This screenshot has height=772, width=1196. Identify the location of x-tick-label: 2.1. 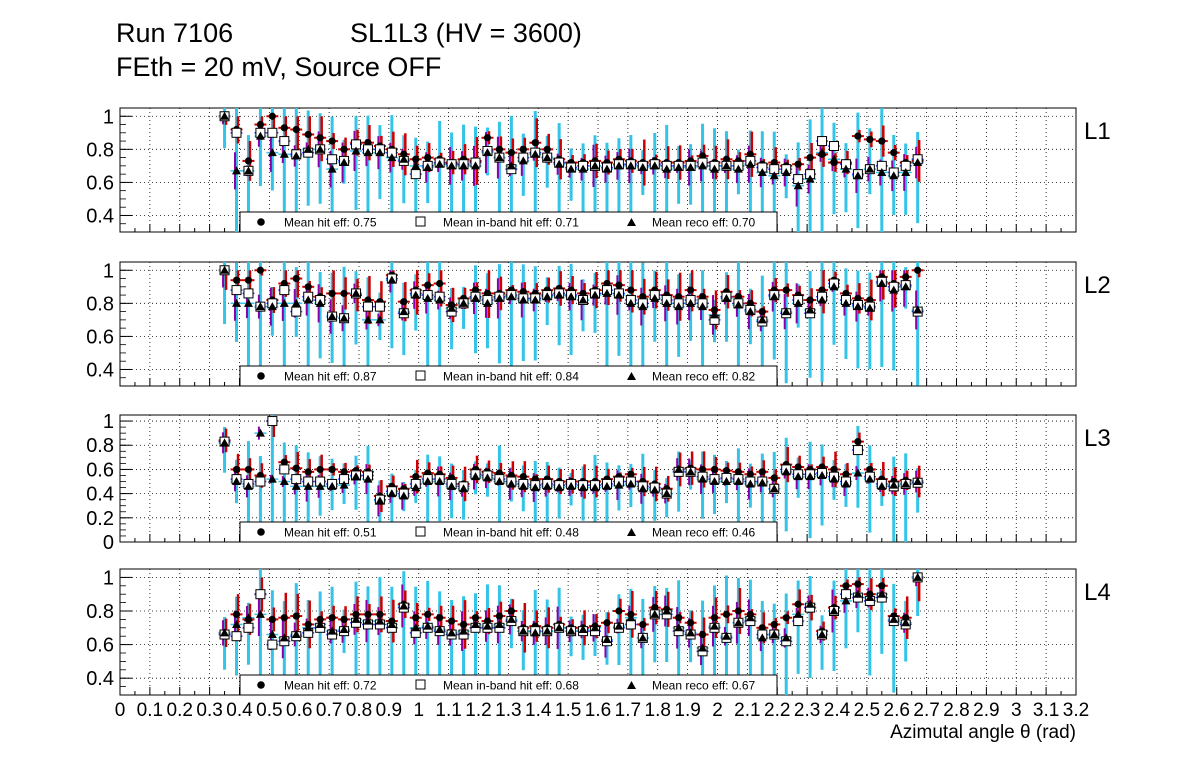
(747, 710).